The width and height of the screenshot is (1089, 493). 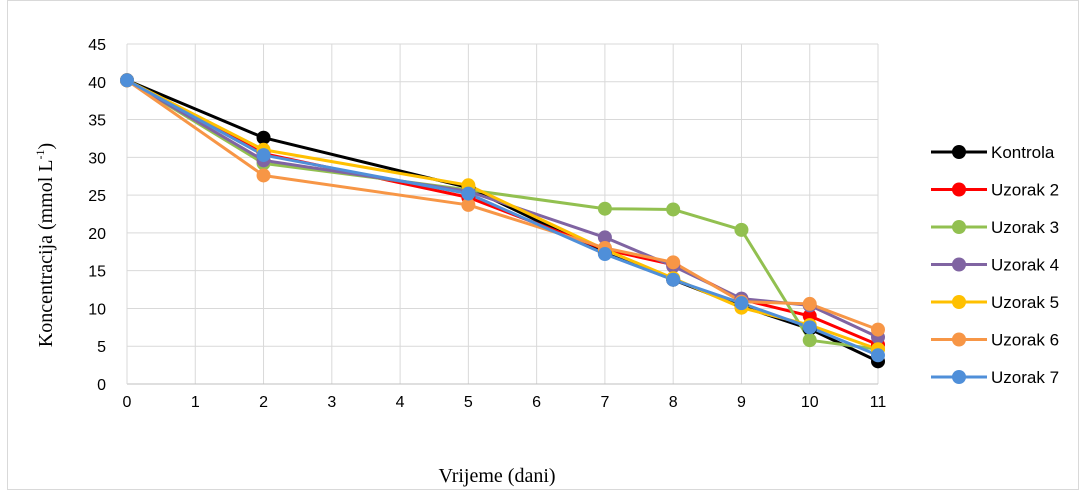 What do you see at coordinates (810, 402) in the screenshot?
I see `x-tick-label: 10` at bounding box center [810, 402].